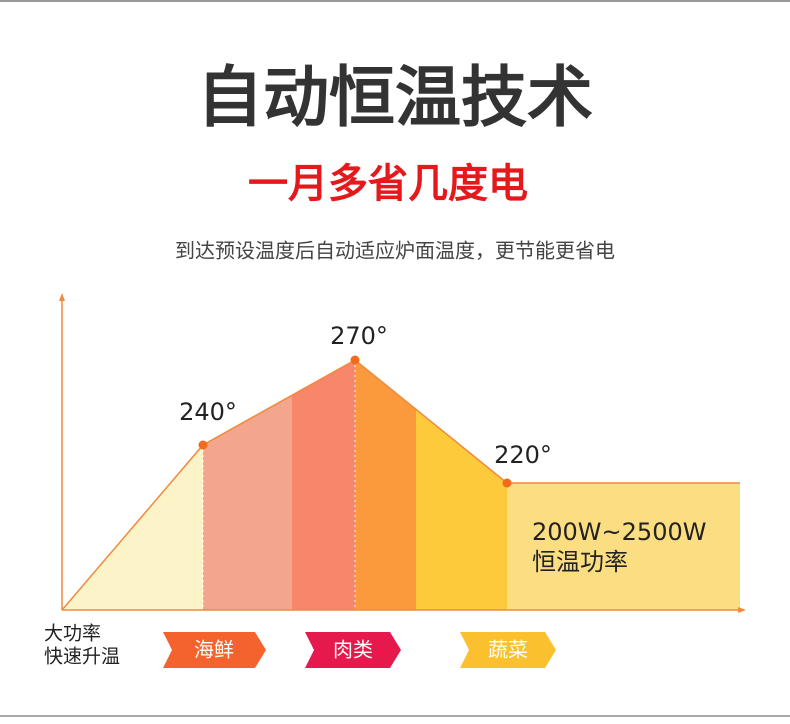 The height and width of the screenshot is (724, 790). I want to click on tag-label: 肉类, so click(353, 650).